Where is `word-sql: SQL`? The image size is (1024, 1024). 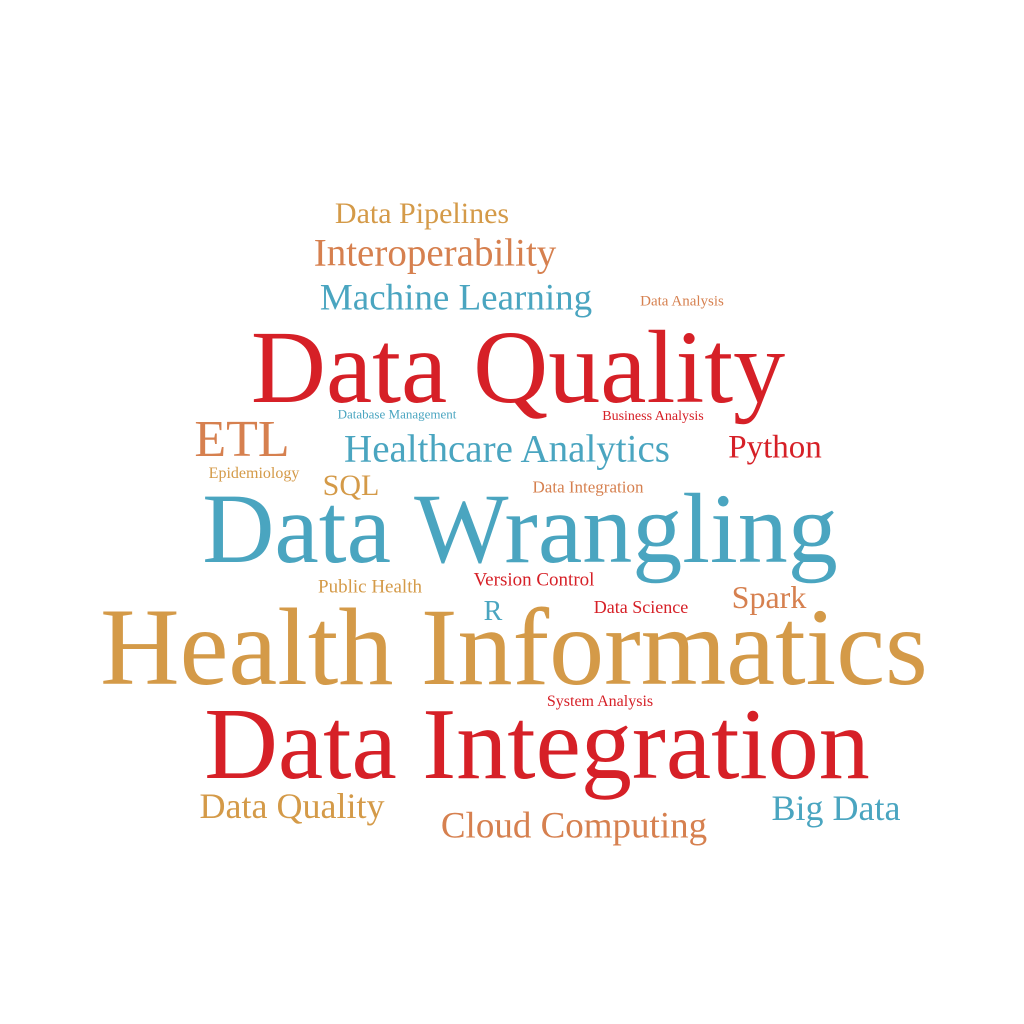
word-sql: SQL is located at coordinates (351, 485).